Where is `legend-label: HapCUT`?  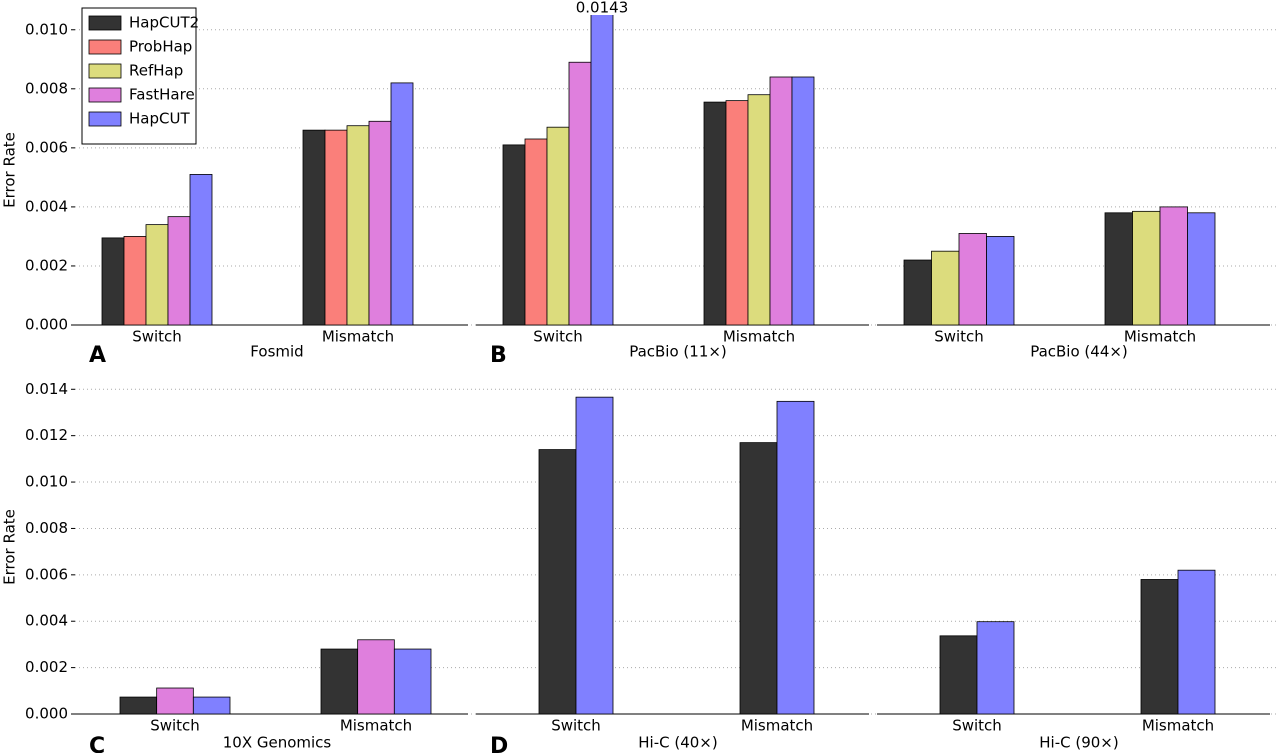 legend-label: HapCUT is located at coordinates (159, 119).